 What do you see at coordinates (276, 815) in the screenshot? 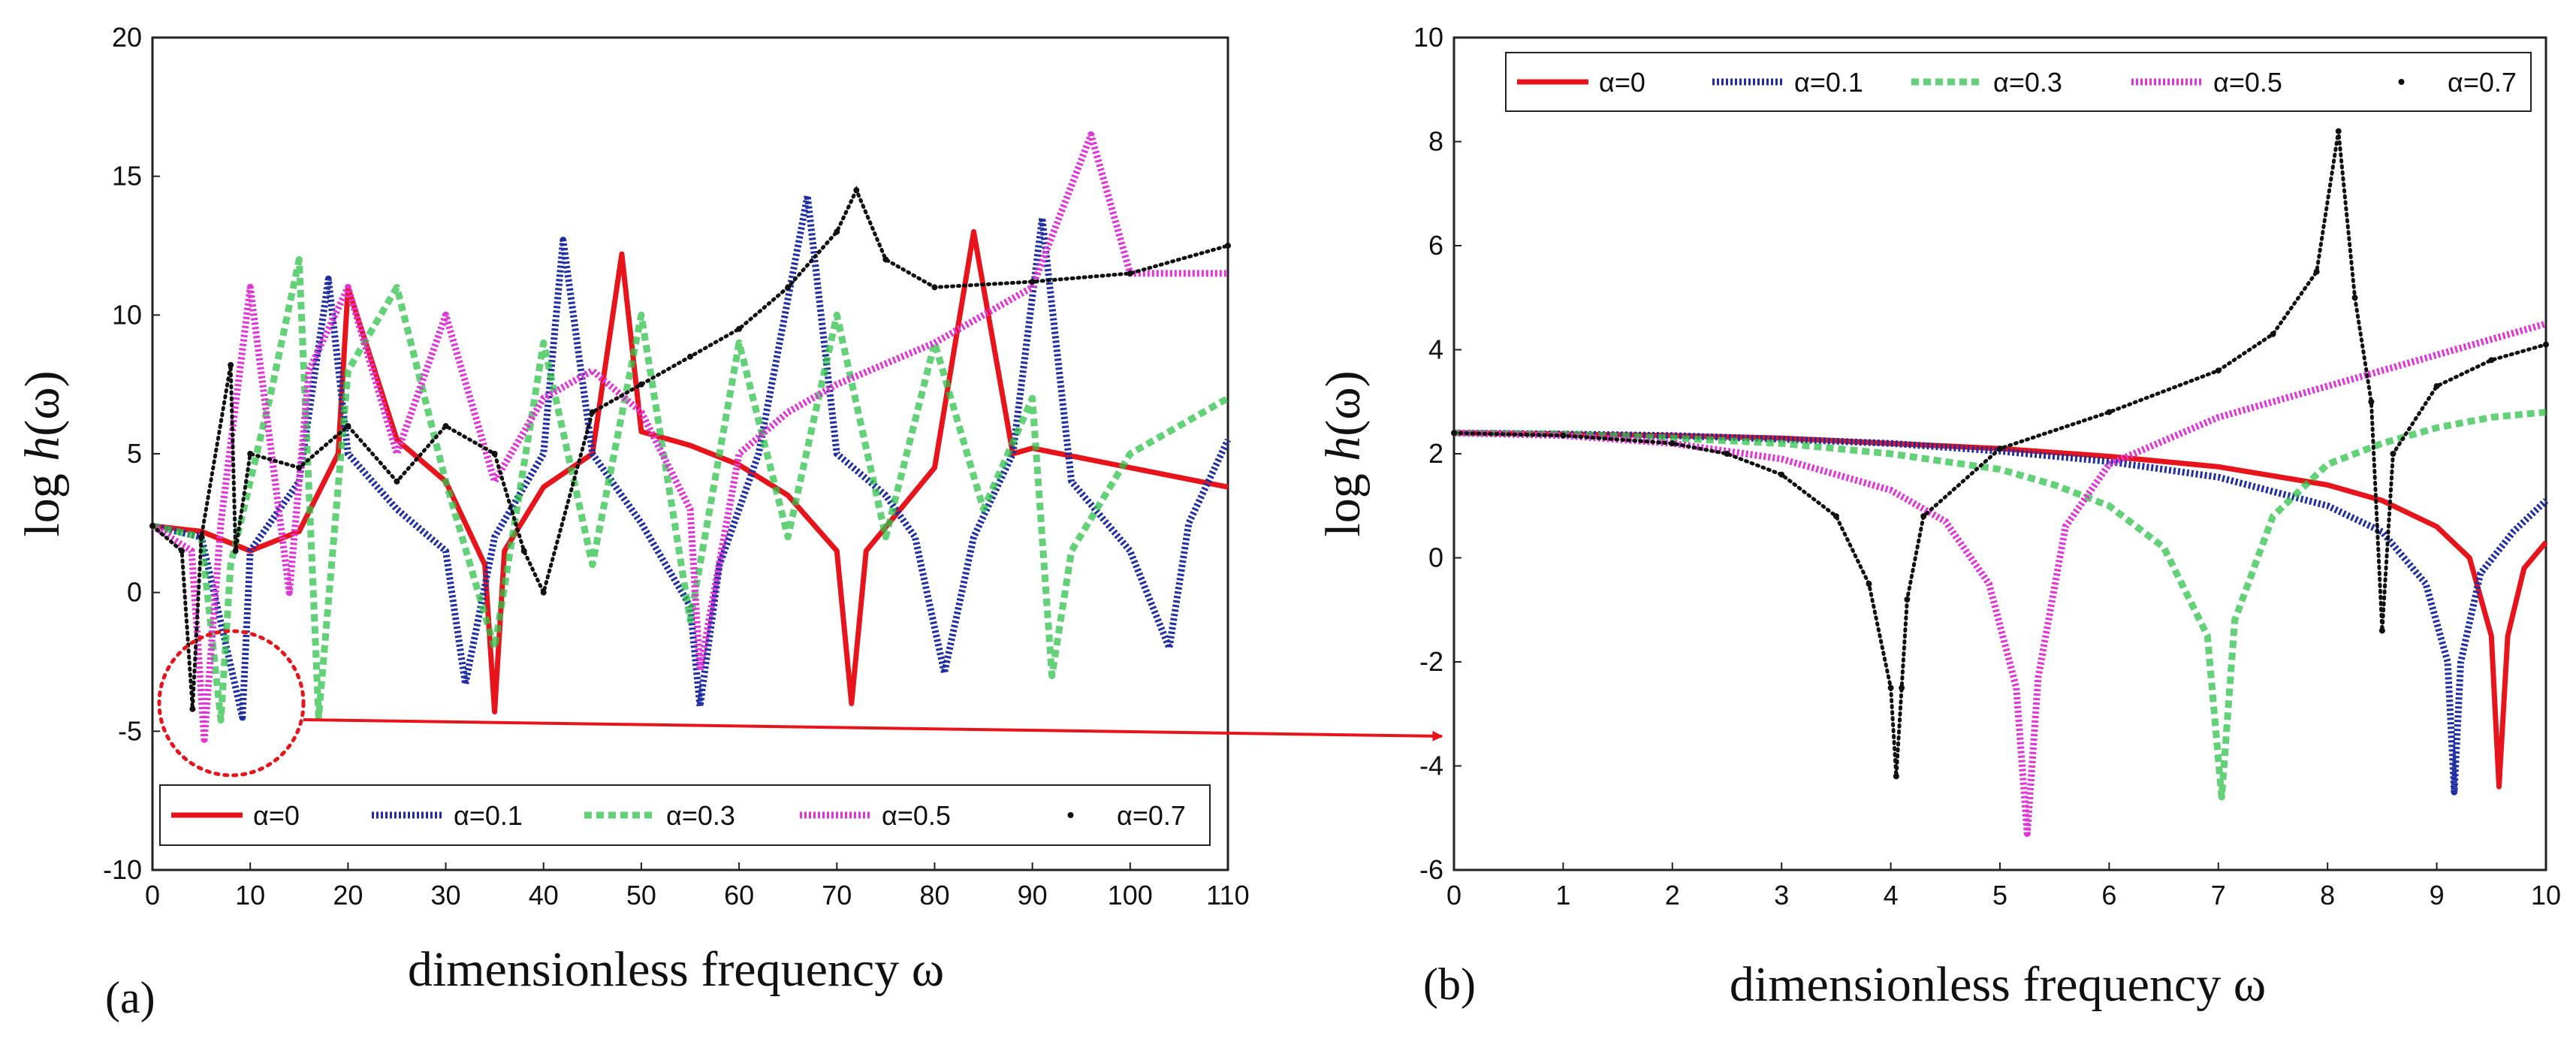
I see `panel-a-legend-label-alpha-0: α=0` at bounding box center [276, 815].